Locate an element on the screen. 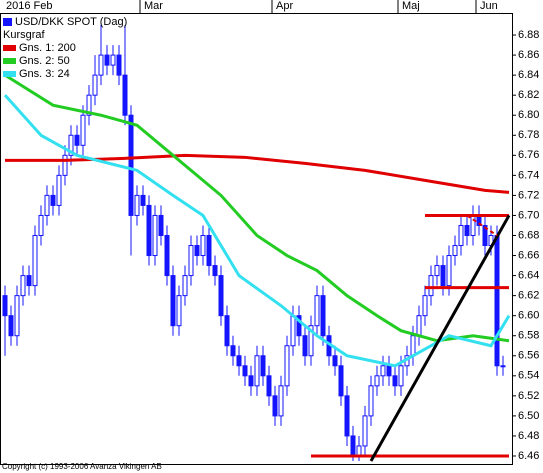  month-label: Maj is located at coordinates (411, 6).